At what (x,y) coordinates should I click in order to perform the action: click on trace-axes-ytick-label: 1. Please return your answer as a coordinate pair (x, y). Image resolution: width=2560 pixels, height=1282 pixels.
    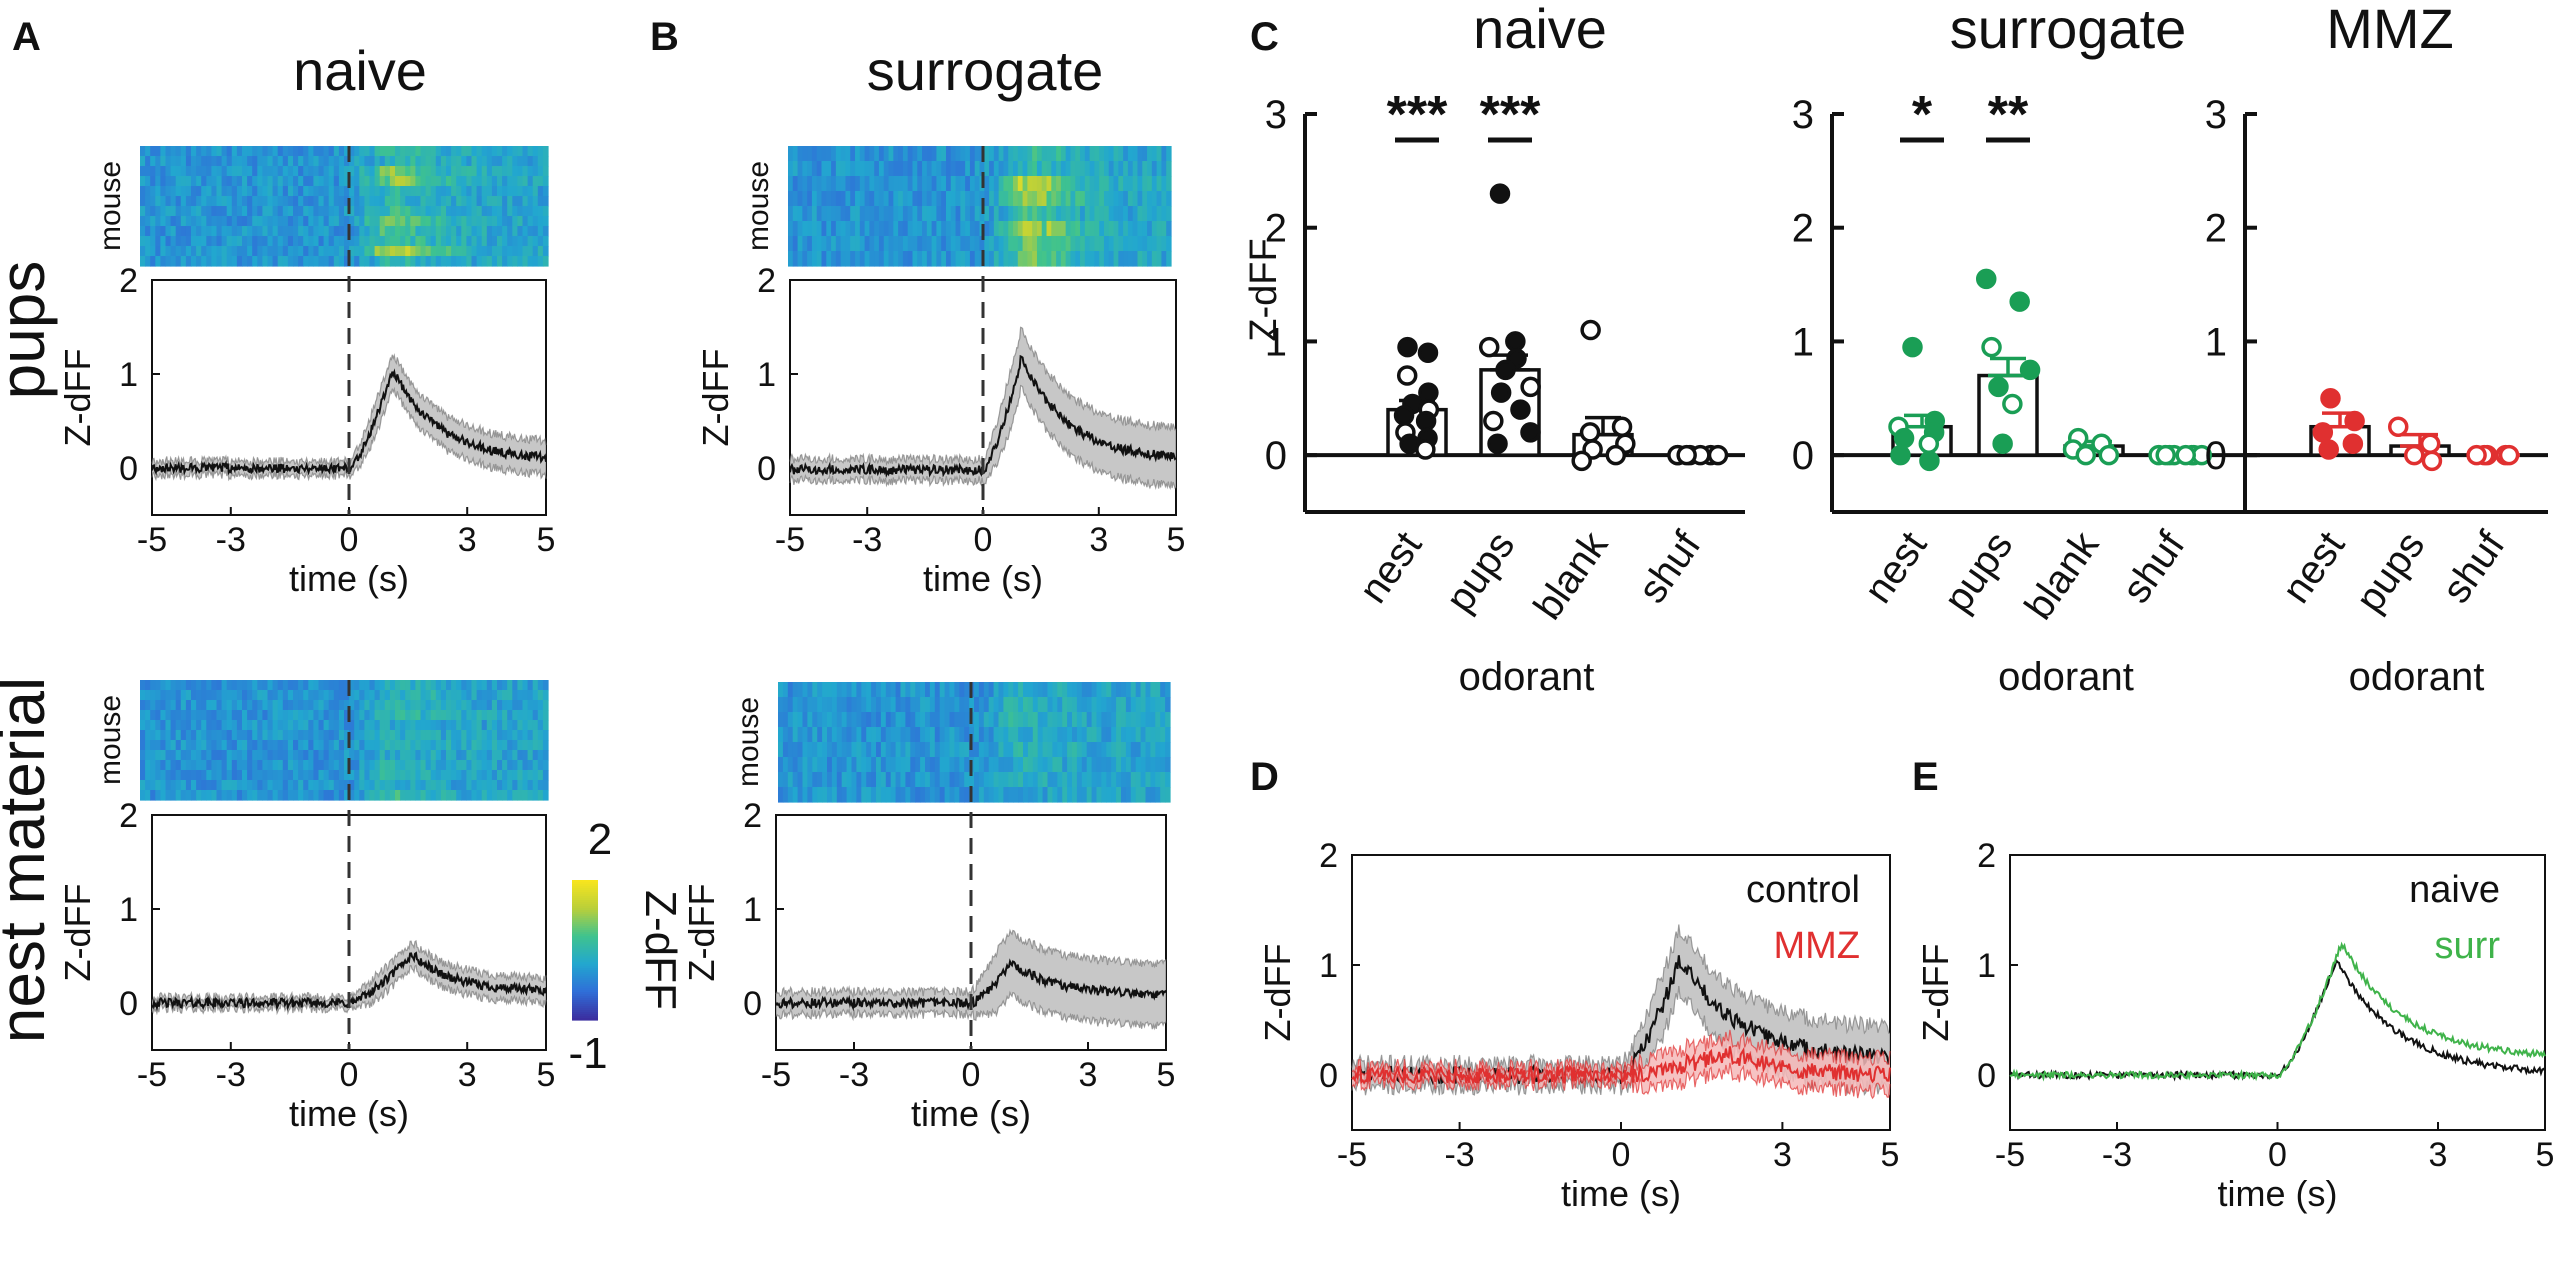
    Looking at the image, I should click on (752, 910).